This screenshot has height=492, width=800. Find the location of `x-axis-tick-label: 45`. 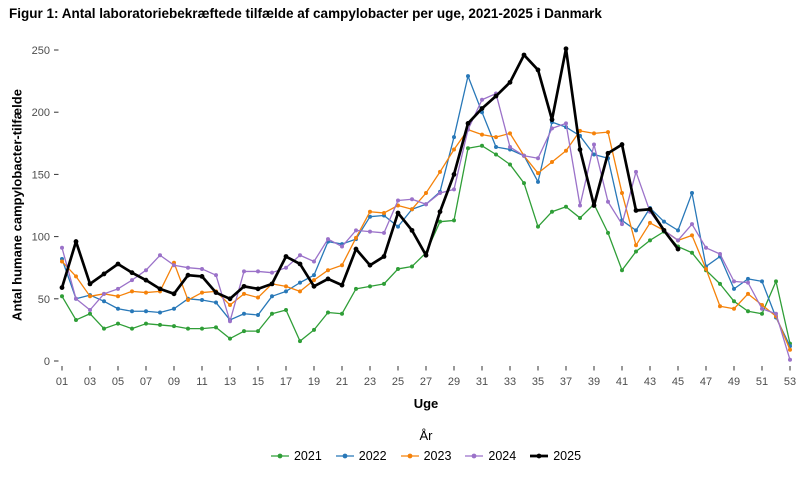

x-axis-tick-label: 45 is located at coordinates (678, 382).